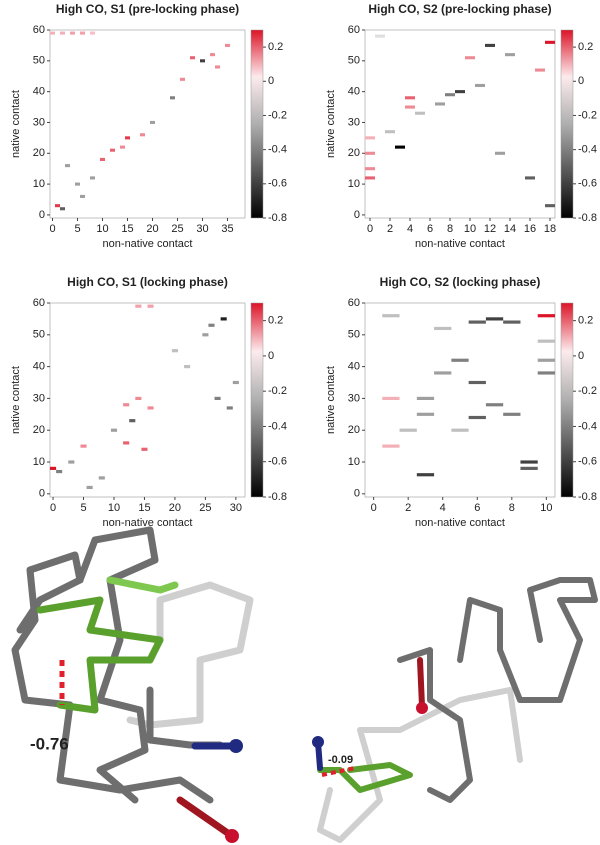  What do you see at coordinates (567, 124) in the screenshot?
I see `colorbar` at bounding box center [567, 124].